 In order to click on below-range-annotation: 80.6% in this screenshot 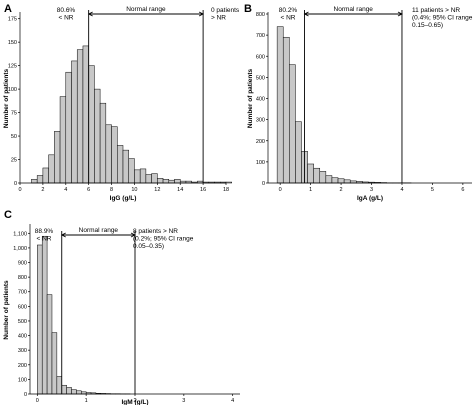, I will do `click(66, 10)`.